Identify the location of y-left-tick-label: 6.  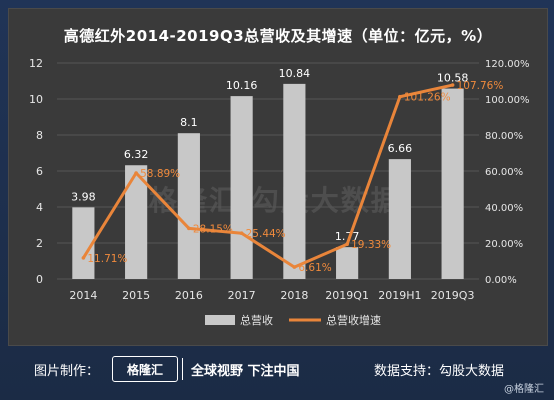
(39, 171).